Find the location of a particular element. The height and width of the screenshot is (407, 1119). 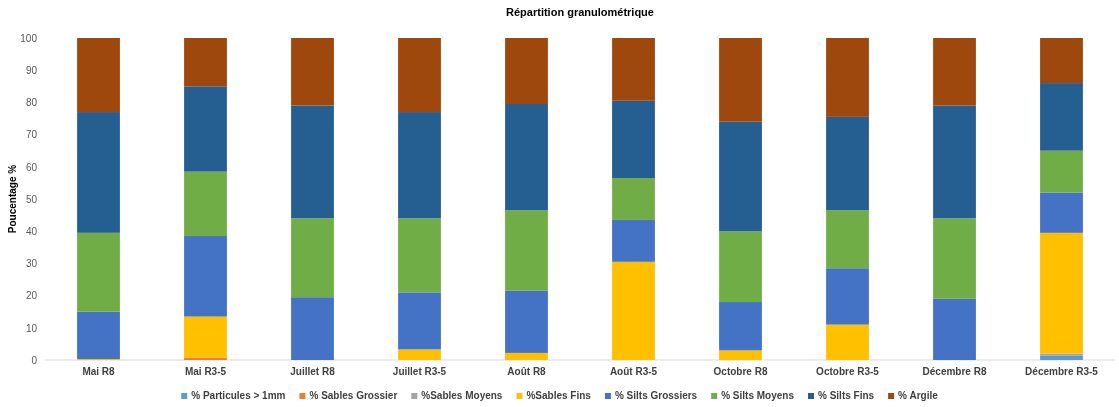

x-tick-label: Mai R8 is located at coordinates (99, 372).